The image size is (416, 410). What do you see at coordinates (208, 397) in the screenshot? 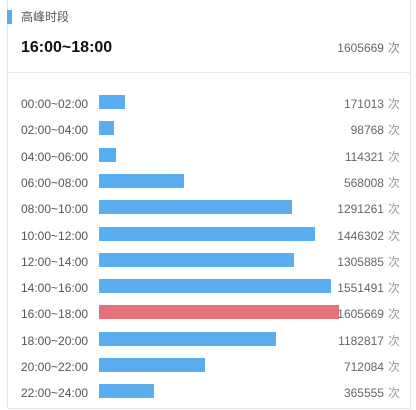
I see `bar-row: 22:00~24:00 365555 次` at bounding box center [208, 397].